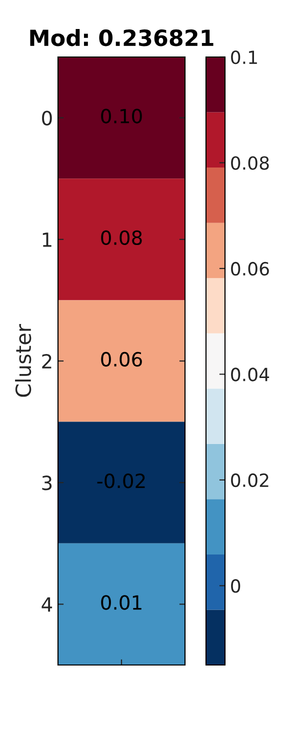 The height and width of the screenshot is (750, 300). I want to click on chart-title: Mod: 0.236821, so click(122, 37).